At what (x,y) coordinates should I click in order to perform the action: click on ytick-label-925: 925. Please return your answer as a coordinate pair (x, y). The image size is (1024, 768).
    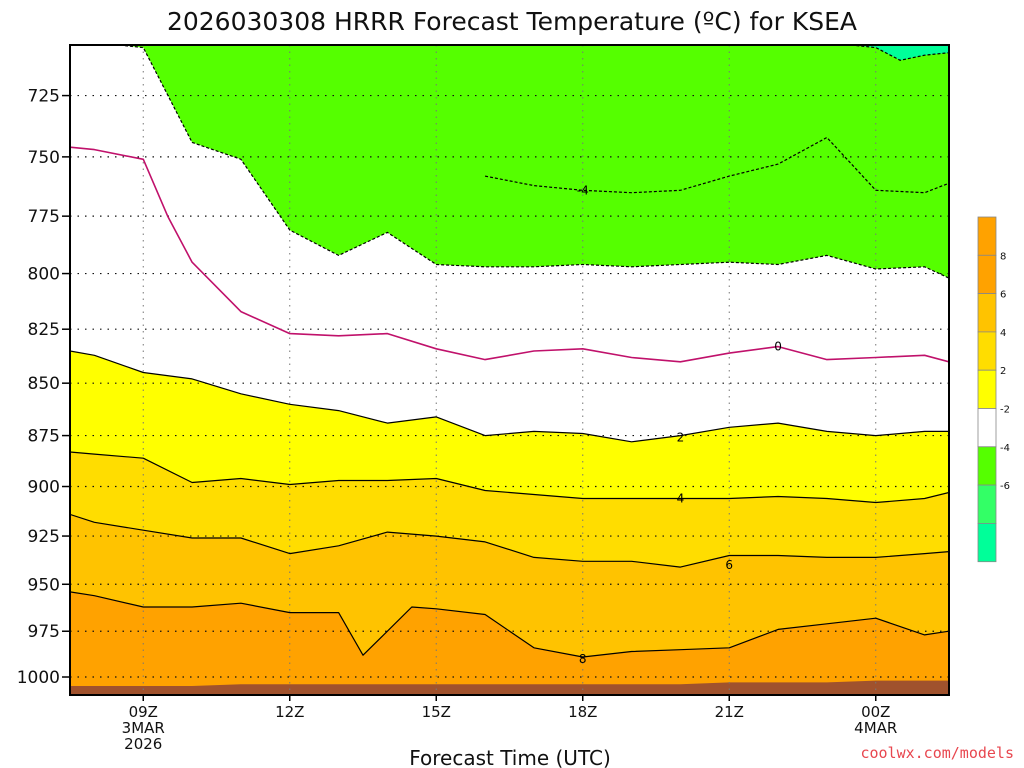
    Looking at the image, I should click on (44, 537).